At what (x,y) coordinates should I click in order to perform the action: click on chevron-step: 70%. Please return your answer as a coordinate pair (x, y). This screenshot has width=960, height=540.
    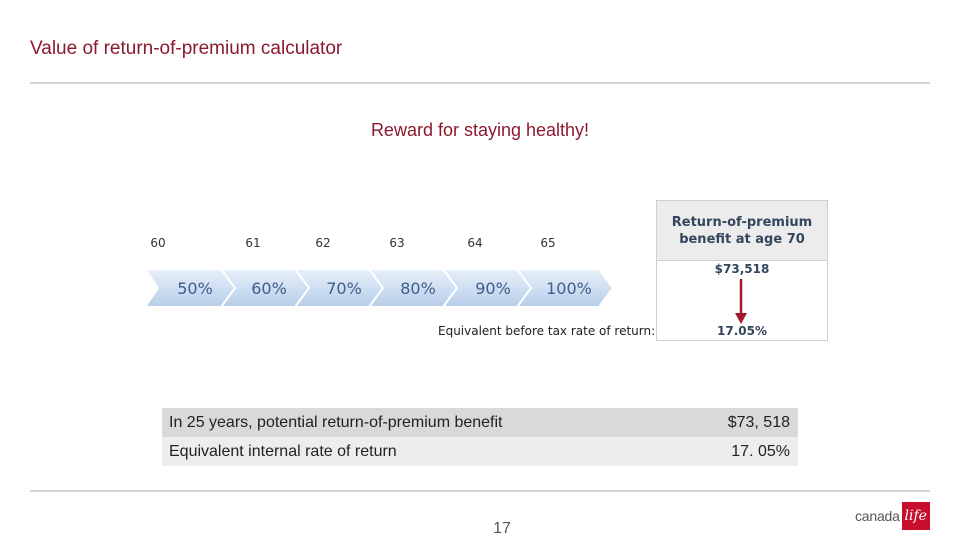
    Looking at the image, I should click on (340, 288).